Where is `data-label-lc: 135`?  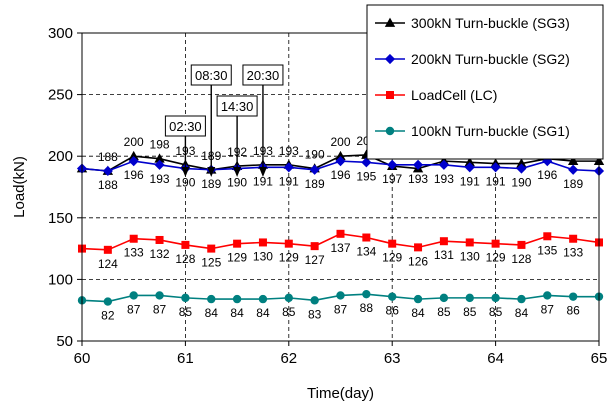
data-label-lc: 135 is located at coordinates (547, 250).